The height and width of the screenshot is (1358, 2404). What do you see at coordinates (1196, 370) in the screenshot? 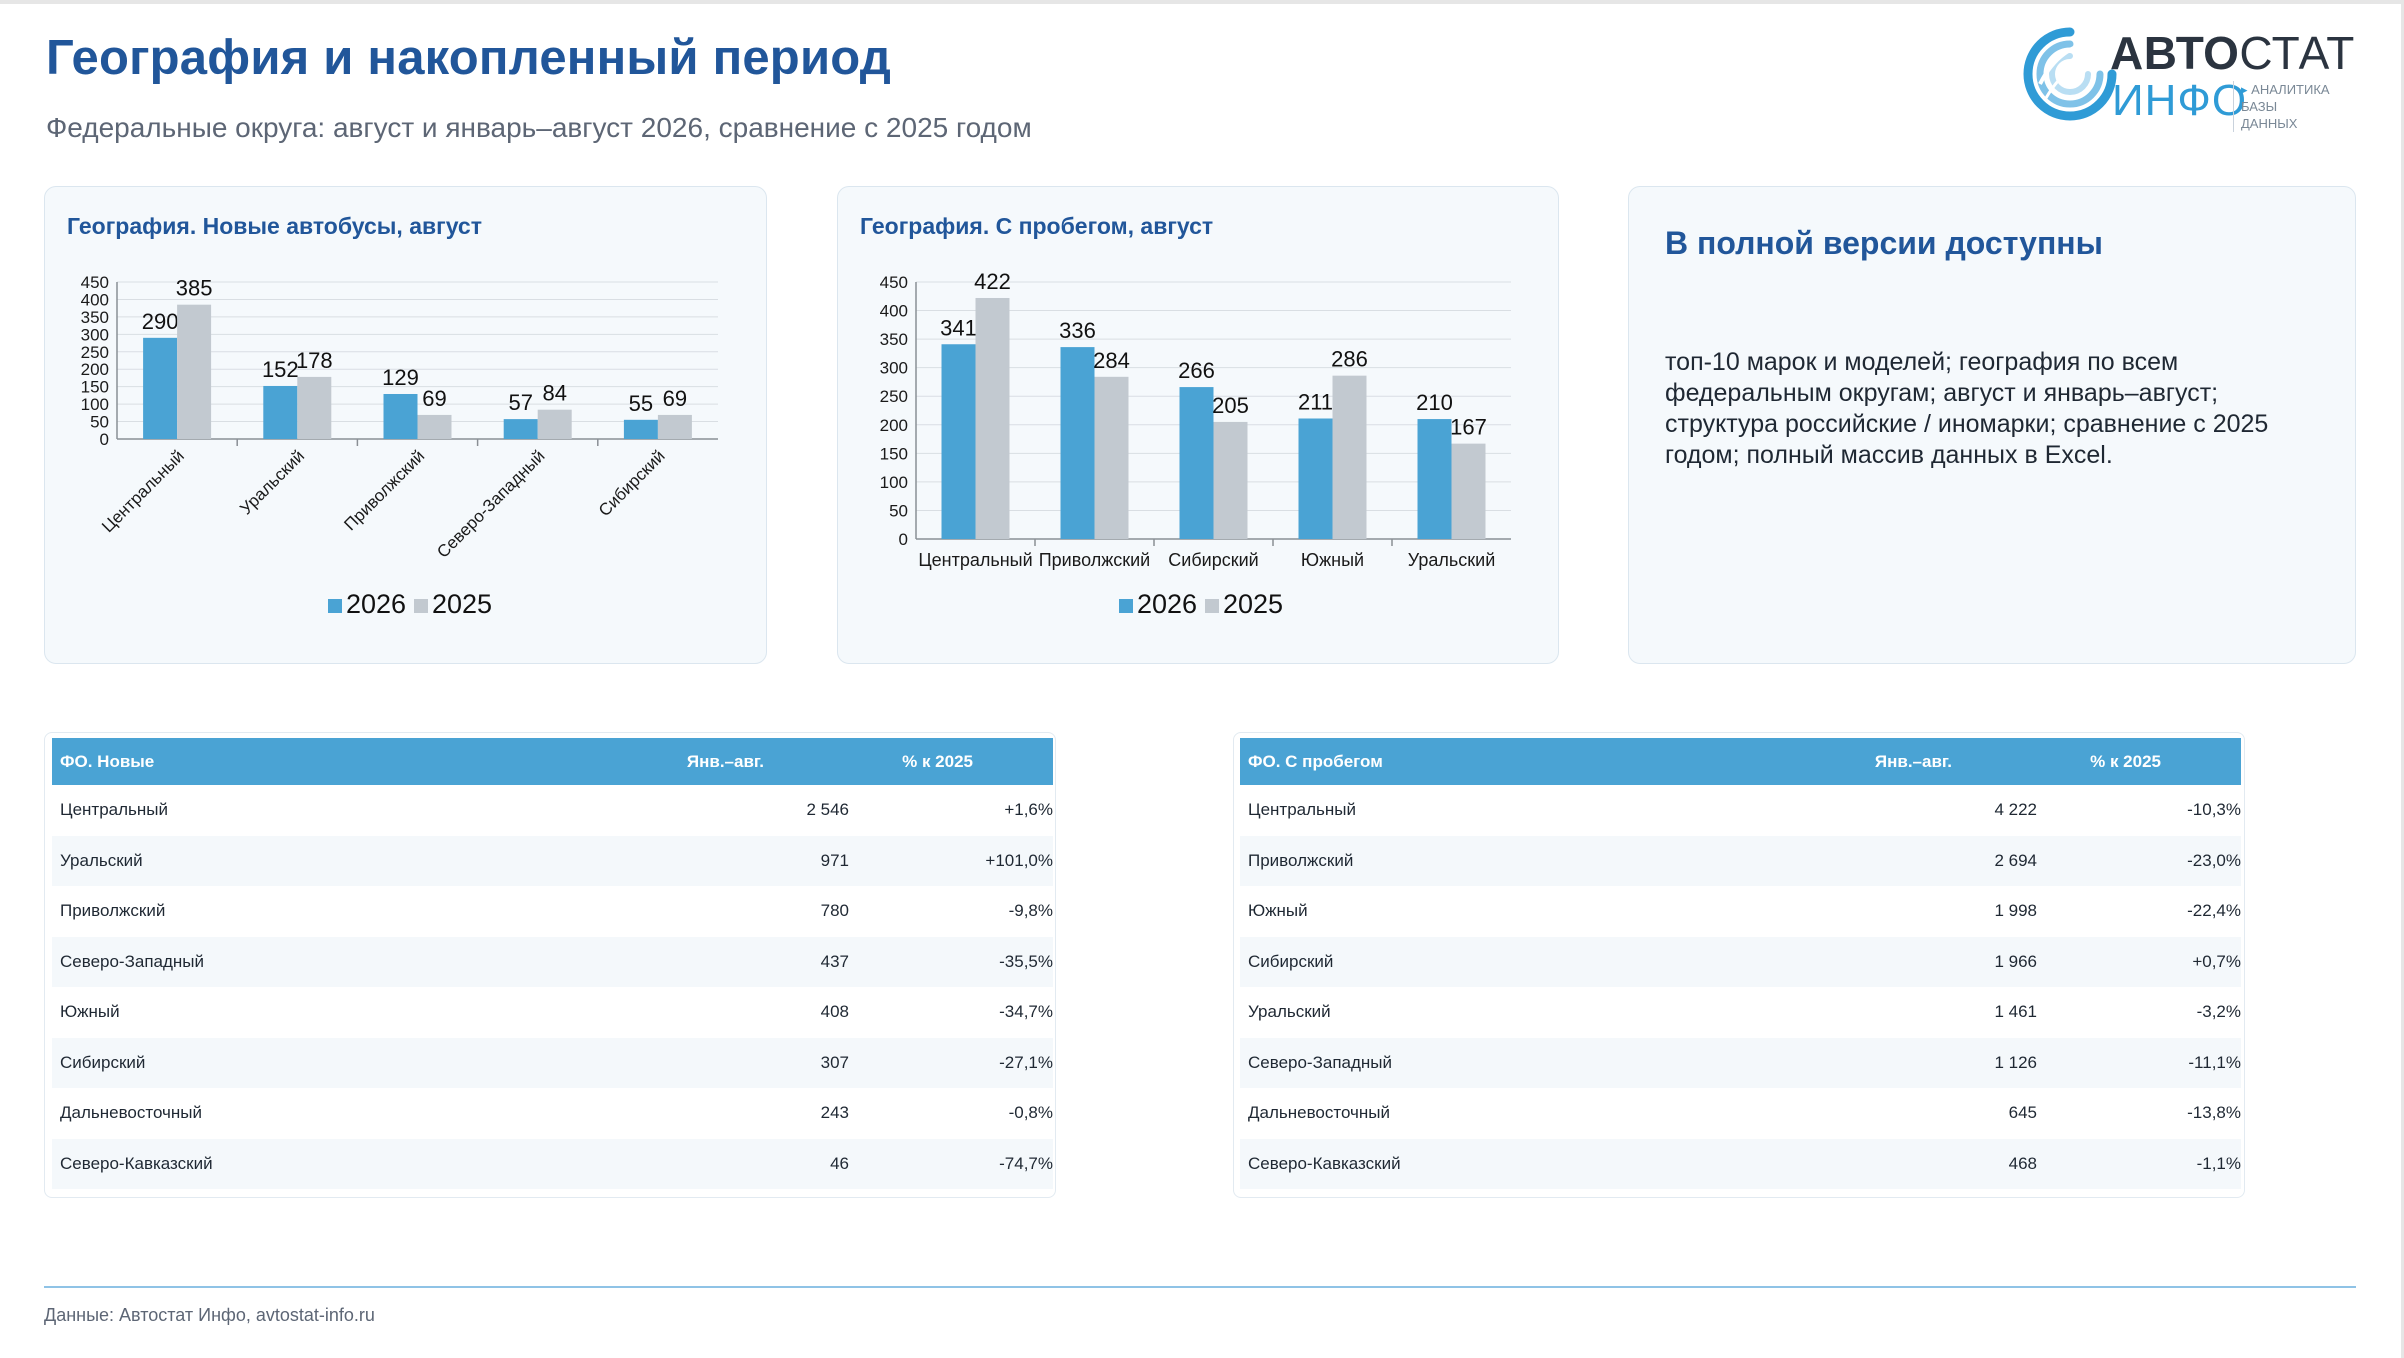
I see `data-label: 266` at bounding box center [1196, 370].